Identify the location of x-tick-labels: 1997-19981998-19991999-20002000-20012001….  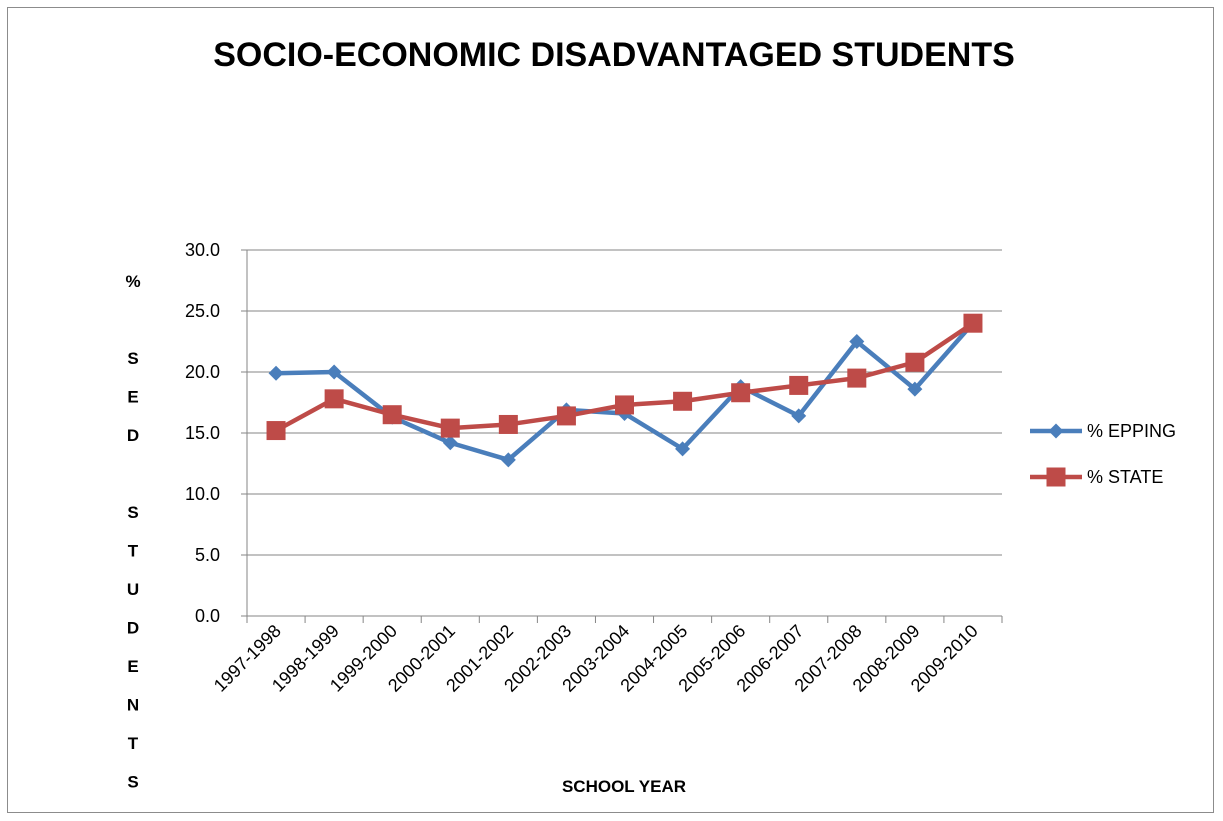
(596, 658).